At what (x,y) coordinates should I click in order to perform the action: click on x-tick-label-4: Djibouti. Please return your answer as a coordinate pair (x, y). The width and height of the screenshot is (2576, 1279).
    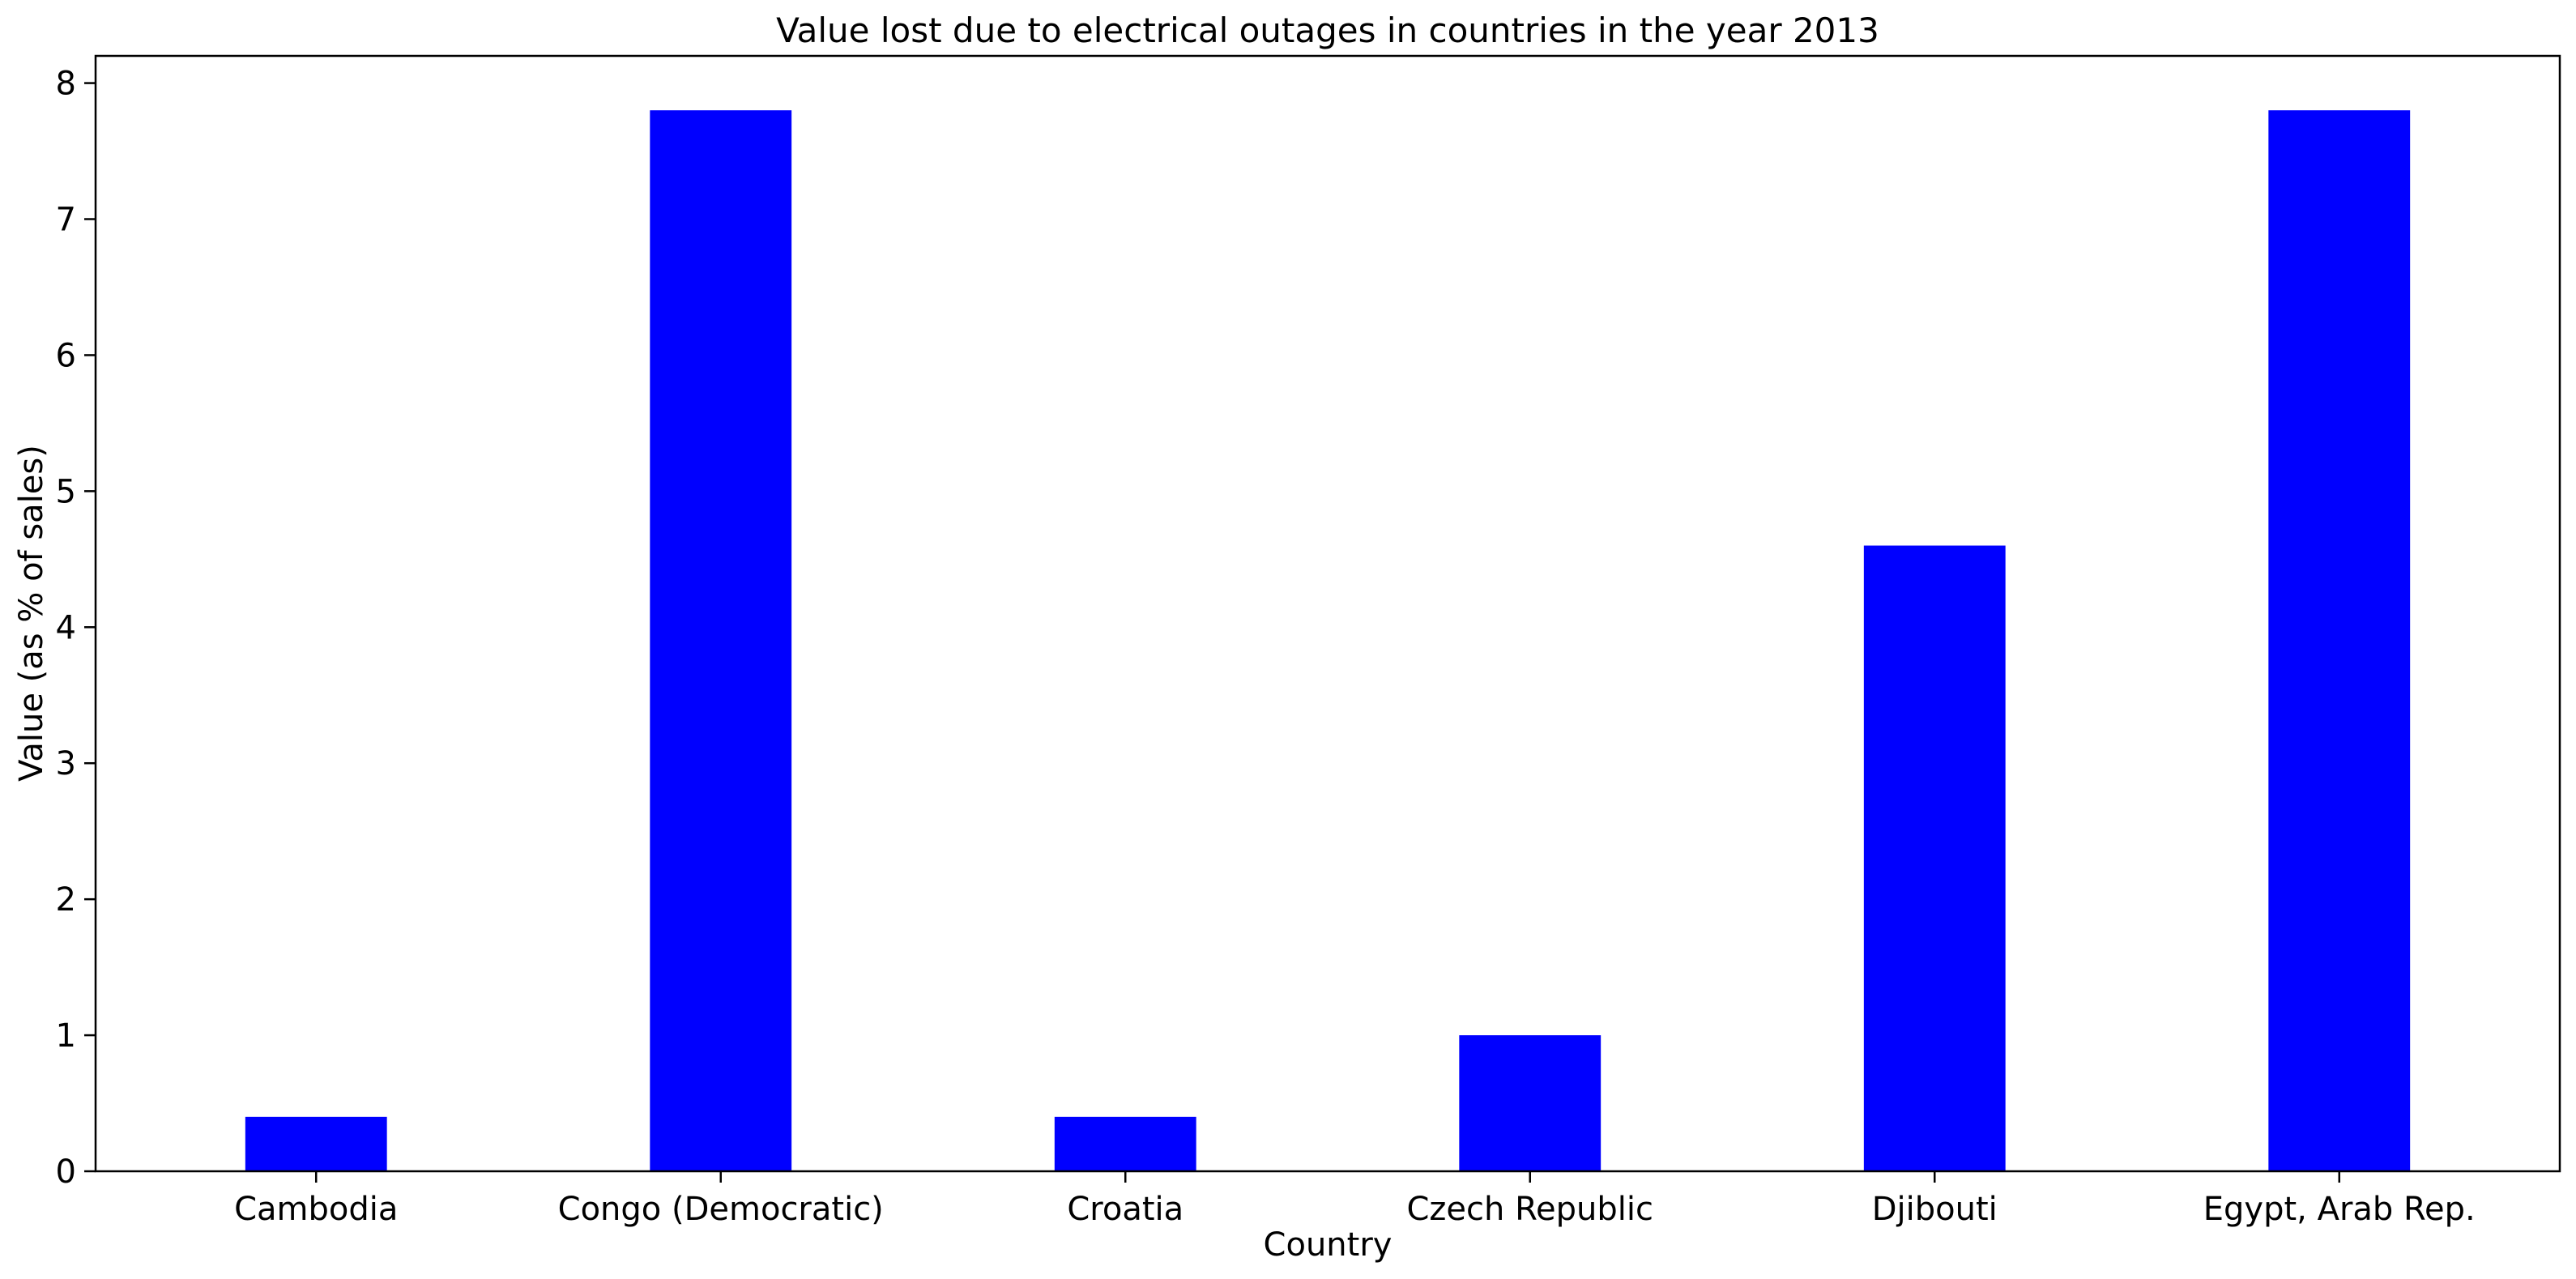
    Looking at the image, I should click on (1935, 1209).